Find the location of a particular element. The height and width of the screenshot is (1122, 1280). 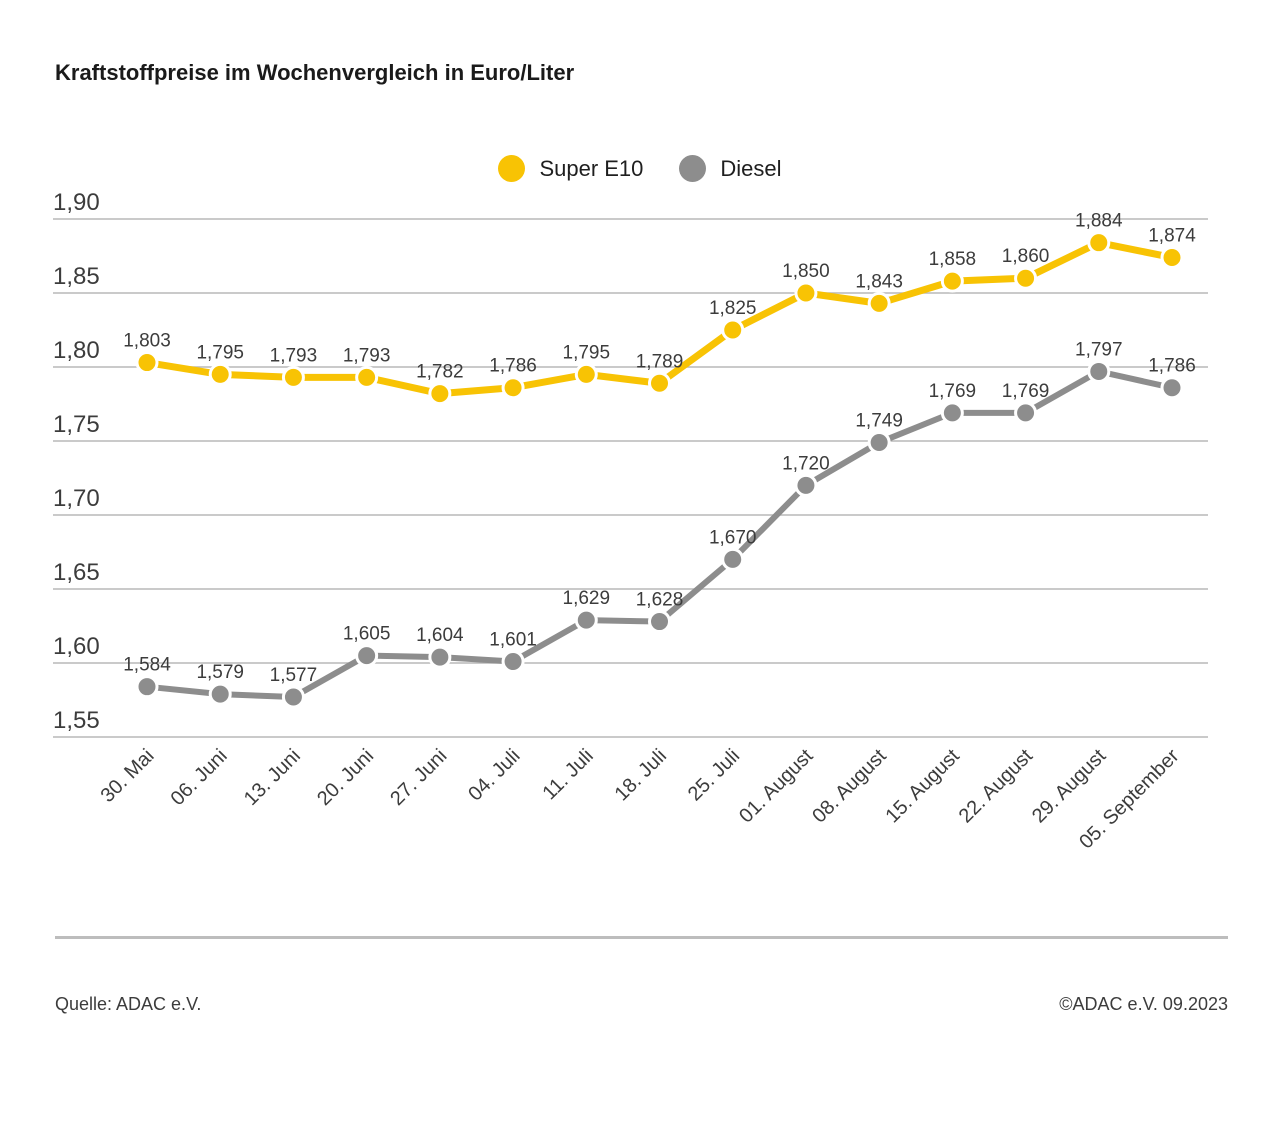

legend-item-super-e10: Super E10 is located at coordinates (570, 168).